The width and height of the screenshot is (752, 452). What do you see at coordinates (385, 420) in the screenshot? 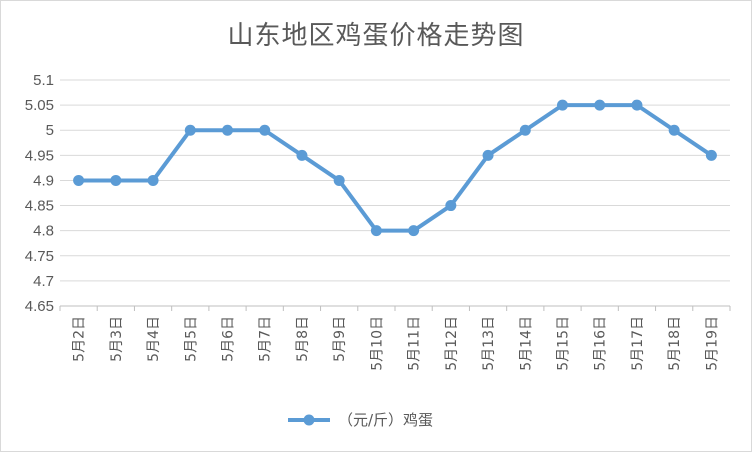
I see `legend-label: （元/斤）鸡蛋` at bounding box center [385, 420].